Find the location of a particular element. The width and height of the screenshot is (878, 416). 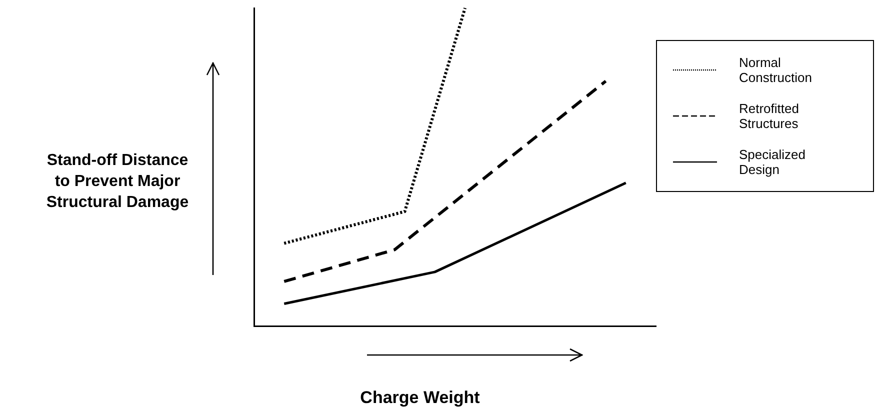

y-axis-title: Stand-off Distance to Prevent Major Structural Damage is located at coordinates (117, 182).